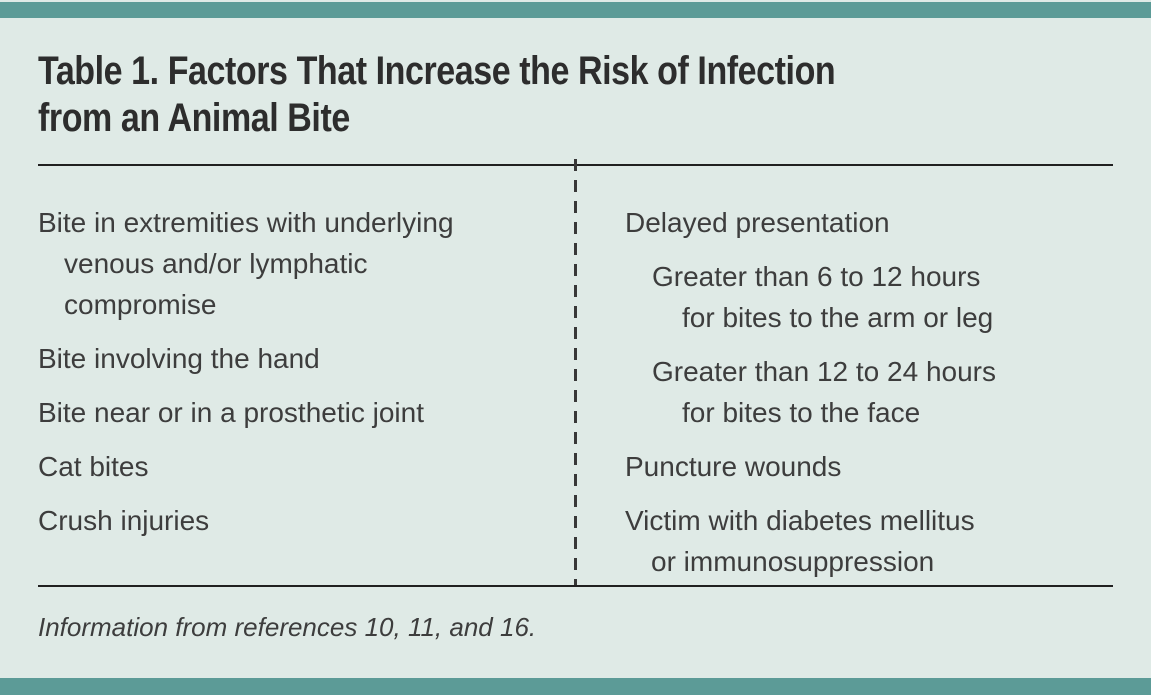 The width and height of the screenshot is (1151, 695). I want to click on risk-factor-hand: Bite involving the hand, so click(179, 358).